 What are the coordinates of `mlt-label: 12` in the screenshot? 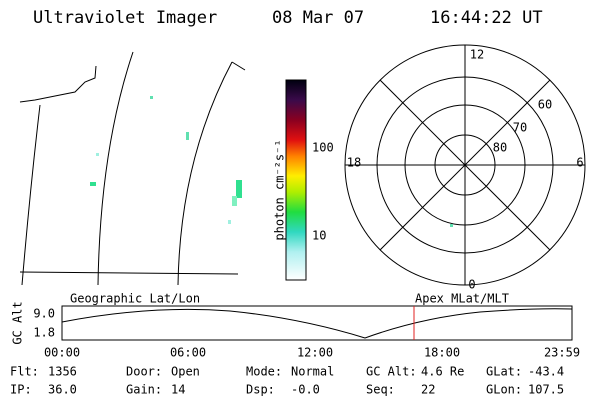 It's located at (477, 55).